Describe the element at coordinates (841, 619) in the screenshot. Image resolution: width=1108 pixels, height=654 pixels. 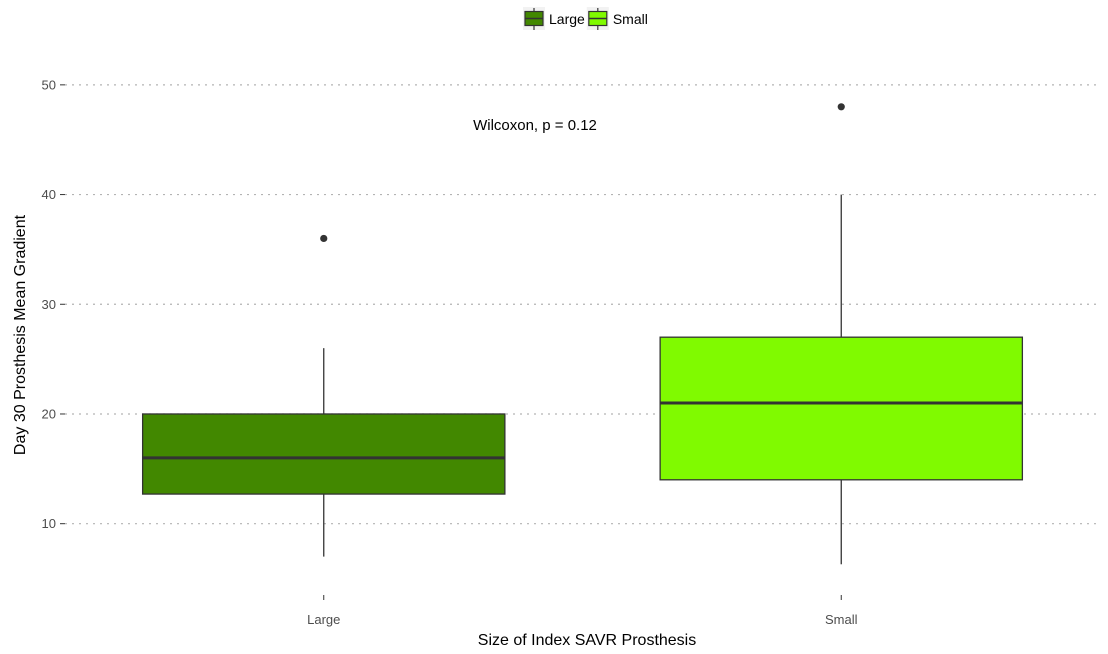
I see `x-tick-label: Small` at that location.